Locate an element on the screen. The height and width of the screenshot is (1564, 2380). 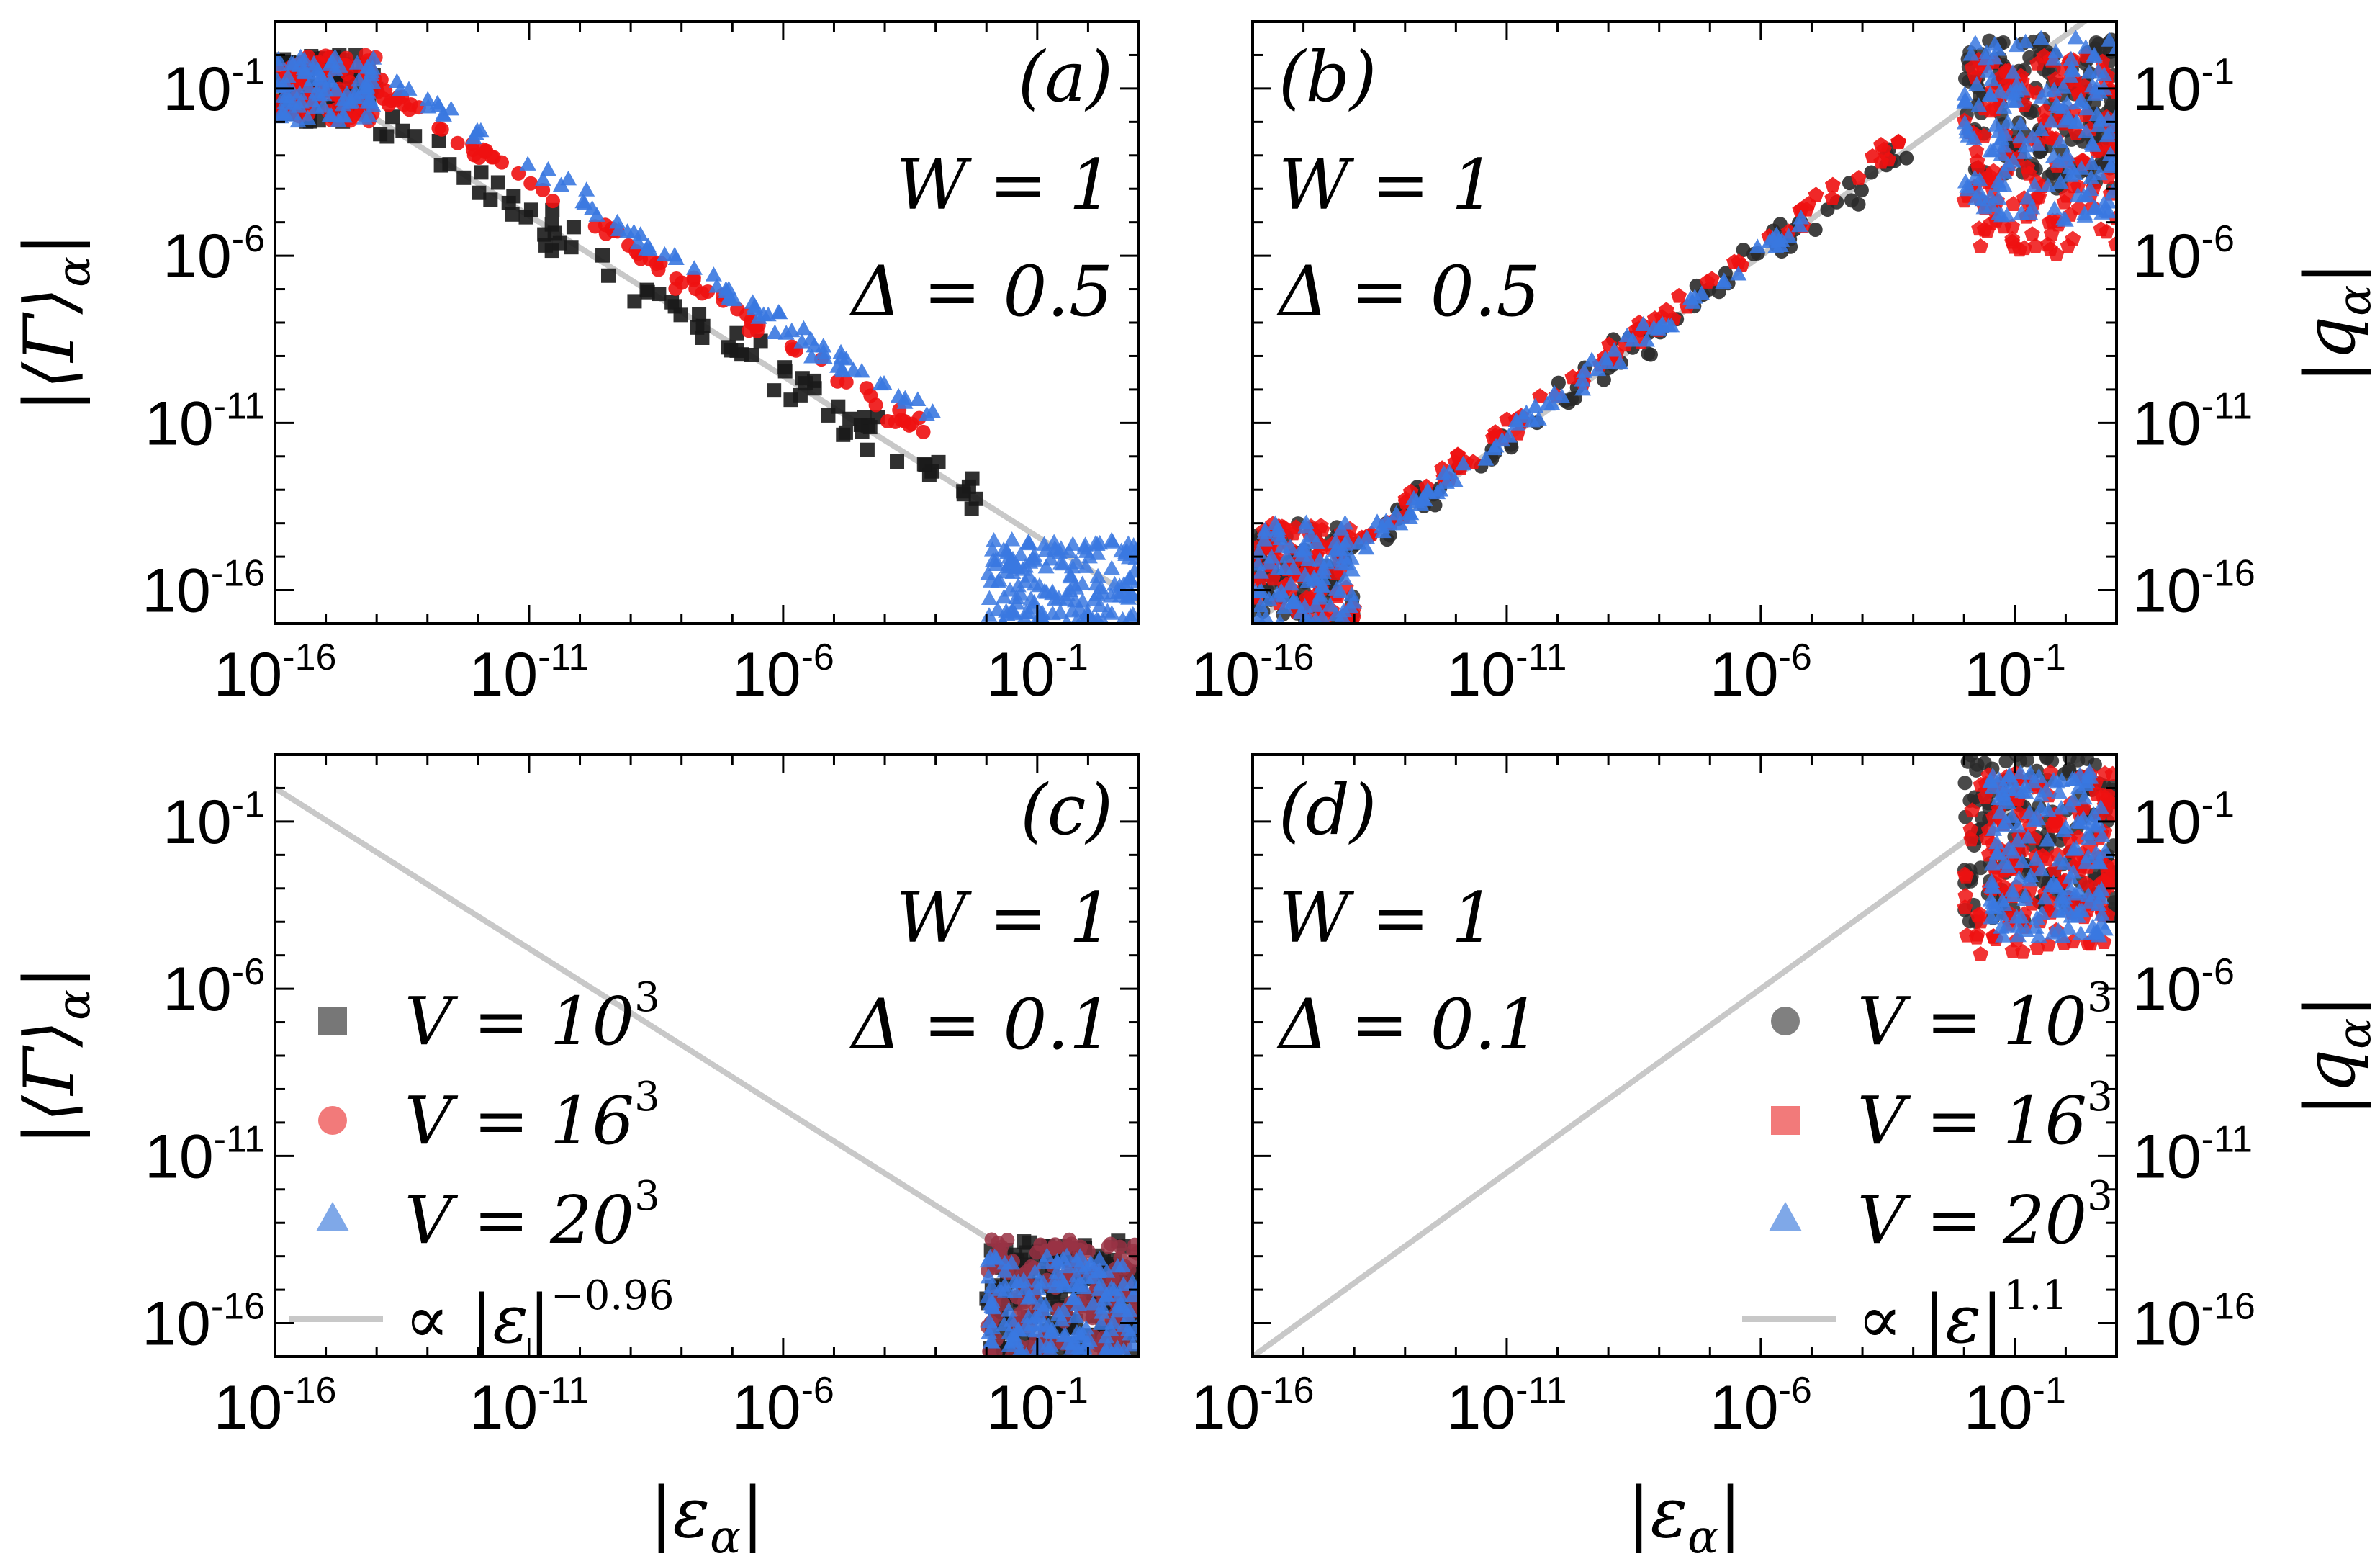
point-d-2-e119 is located at coordinates (2025, 894).